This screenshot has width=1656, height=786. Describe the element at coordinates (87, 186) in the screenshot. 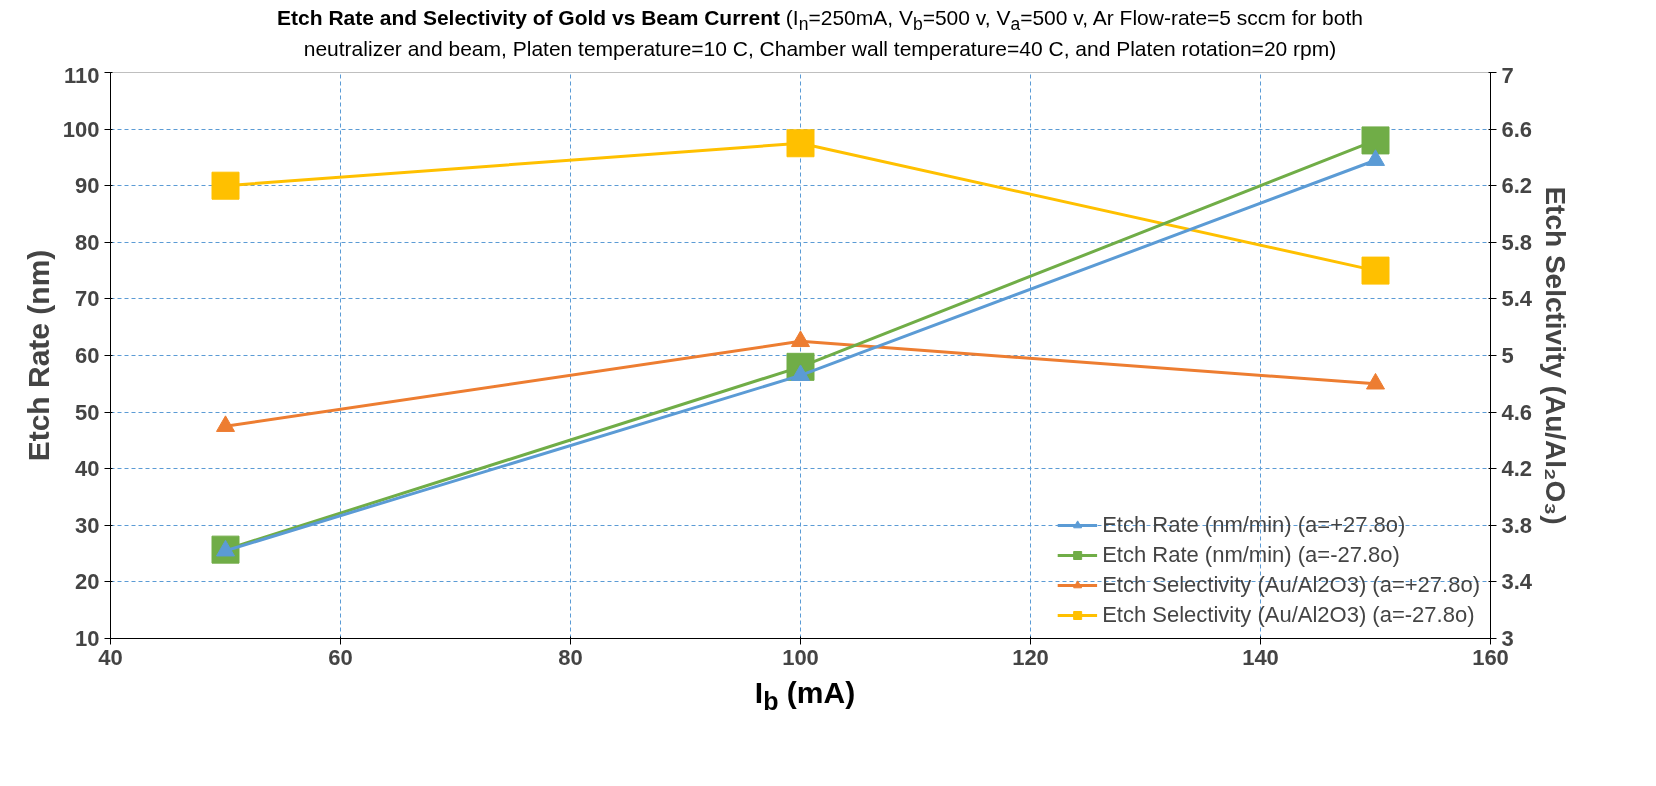

I see `y-tick-label: 90` at that location.